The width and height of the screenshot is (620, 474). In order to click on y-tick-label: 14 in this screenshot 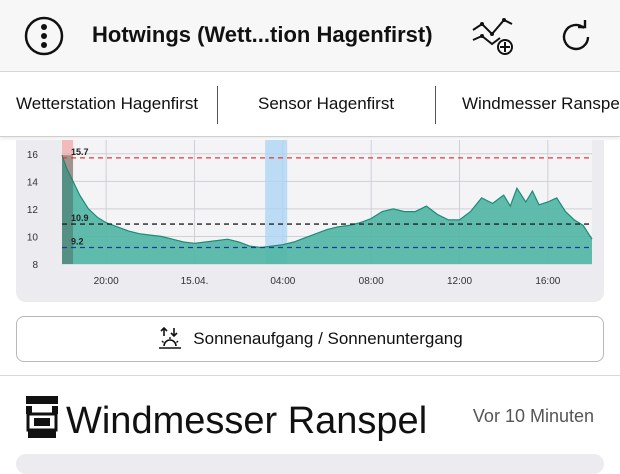, I will do `click(33, 182)`.